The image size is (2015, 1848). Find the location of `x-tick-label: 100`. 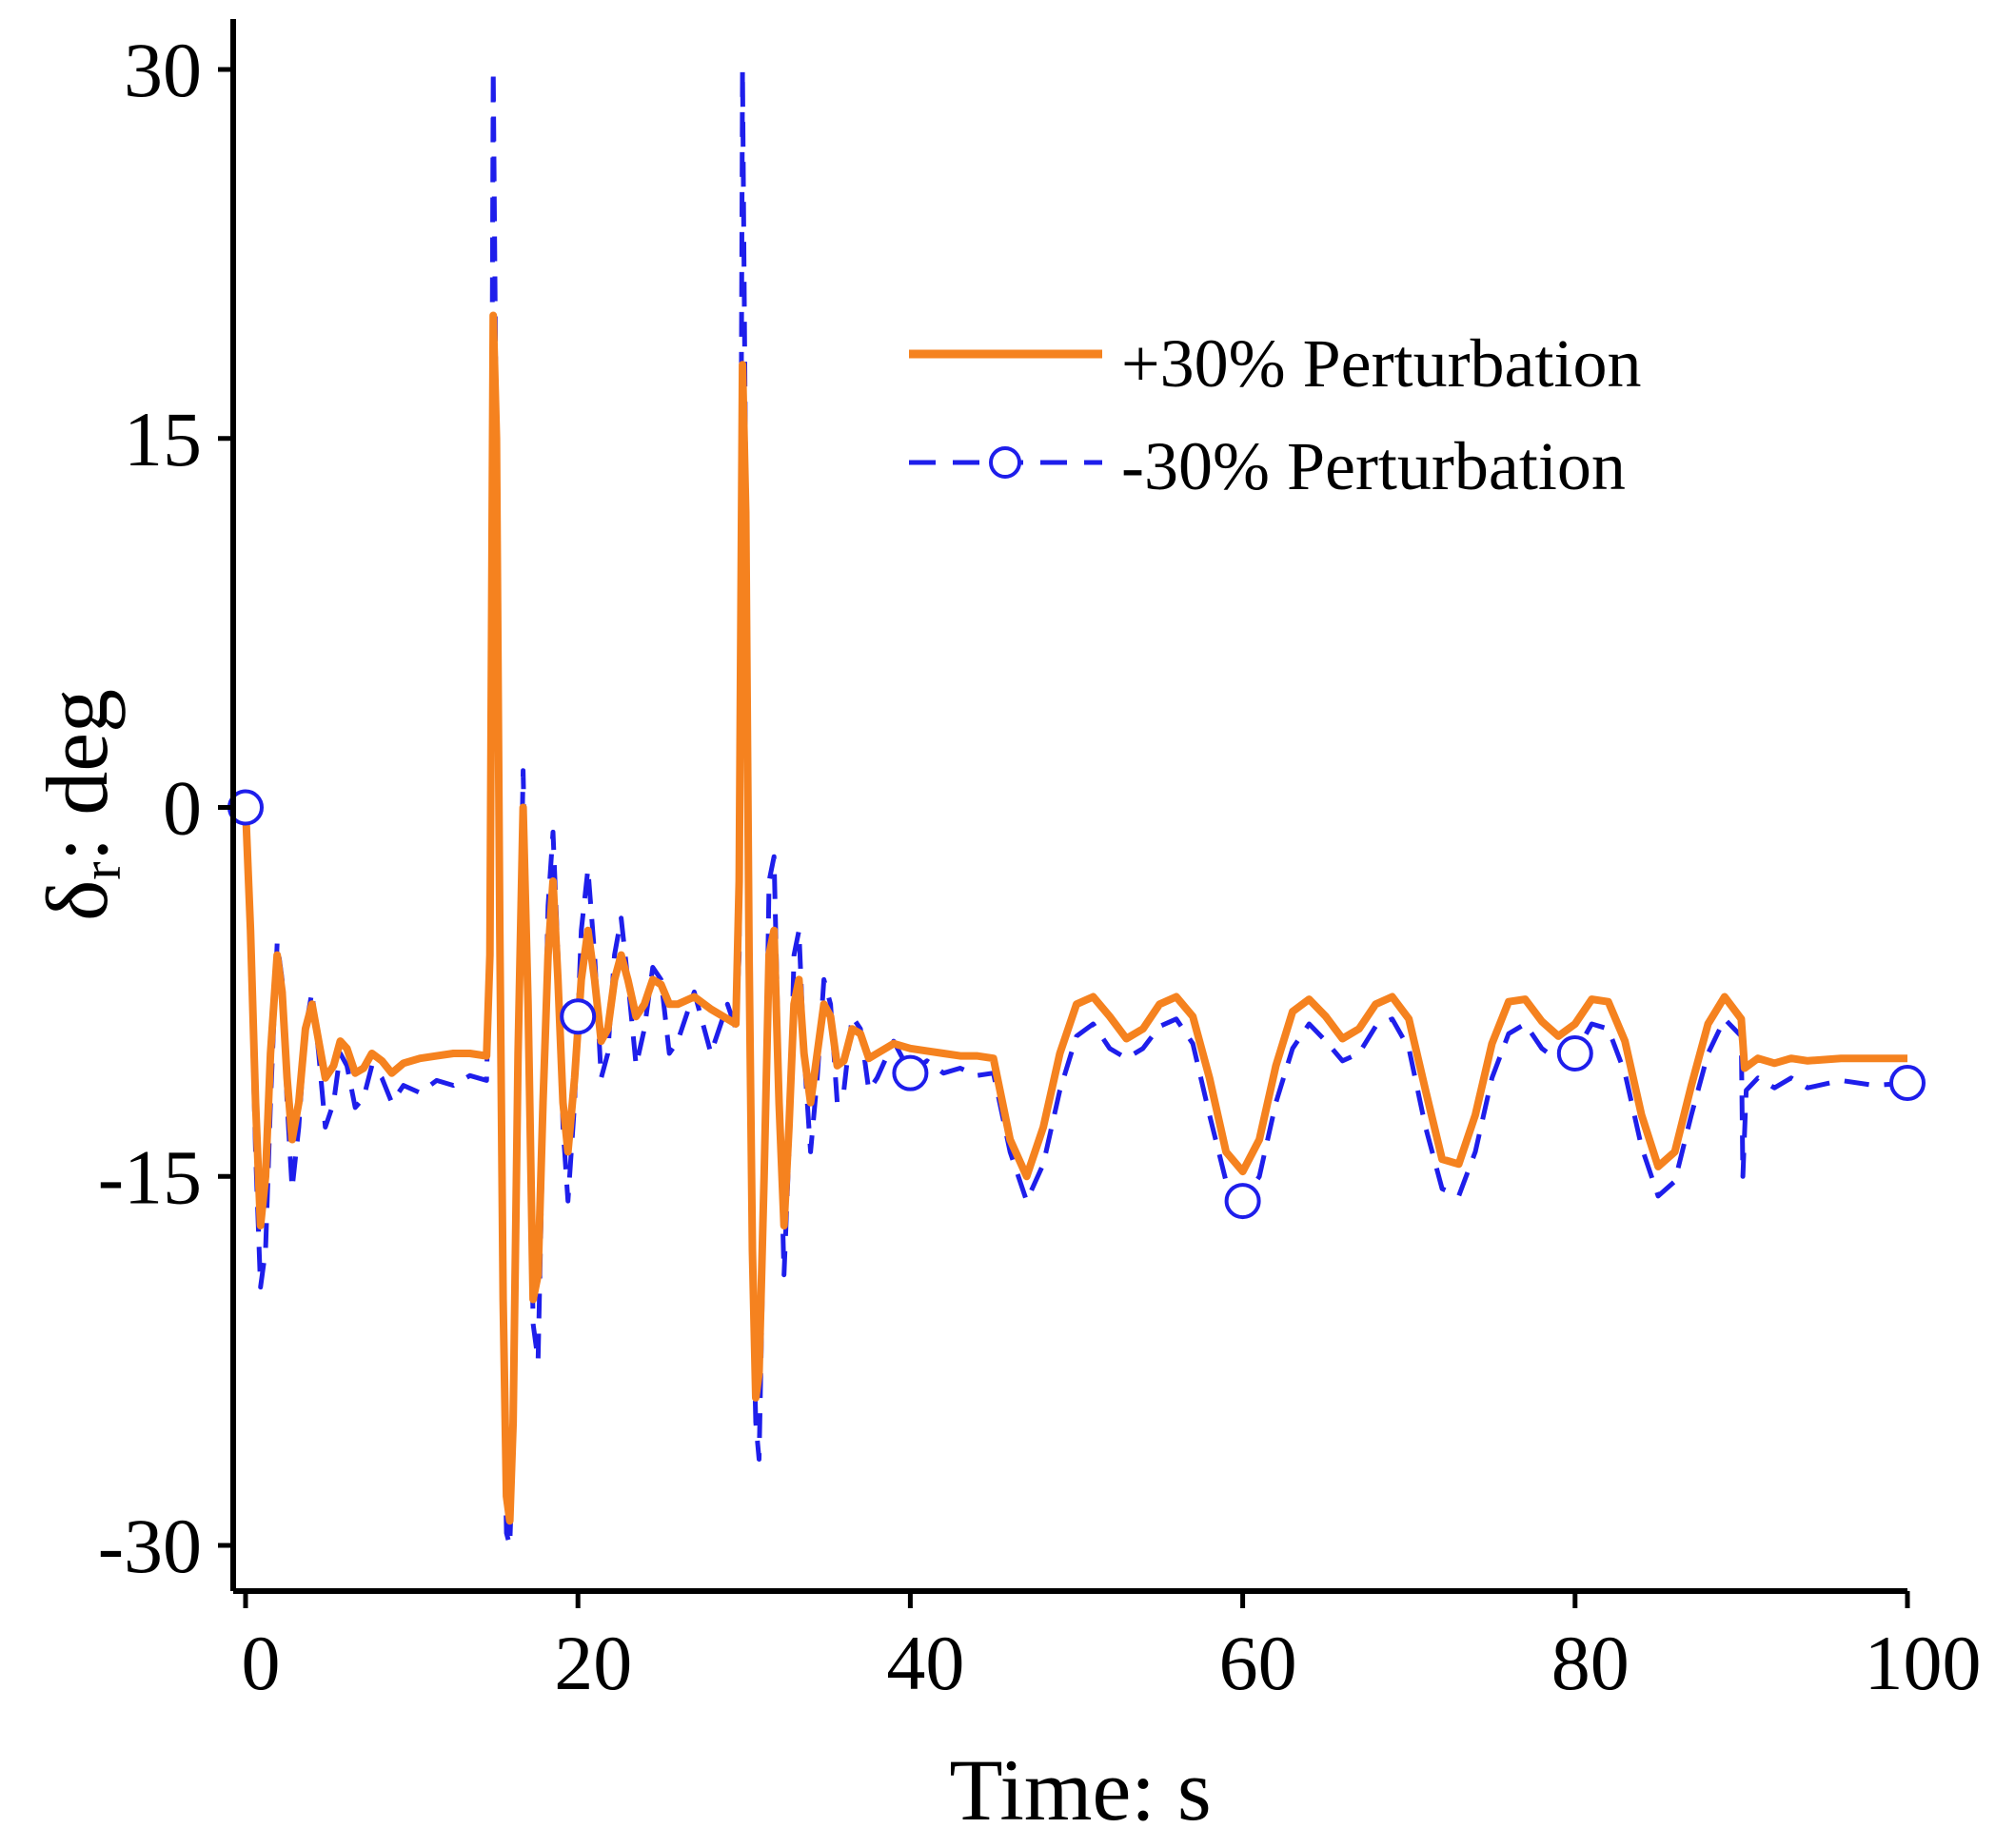

x-tick-label: 100 is located at coordinates (1924, 1663).